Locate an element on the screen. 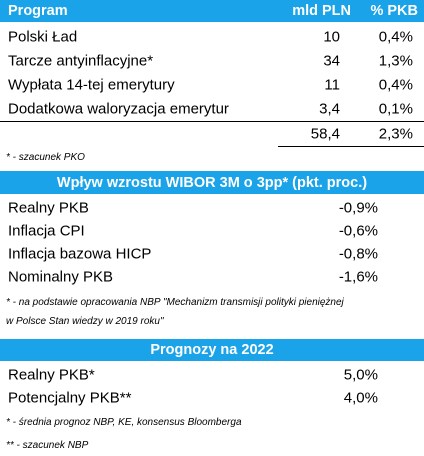  program-row: Polski Ład 10 0,4% is located at coordinates (212, 37).